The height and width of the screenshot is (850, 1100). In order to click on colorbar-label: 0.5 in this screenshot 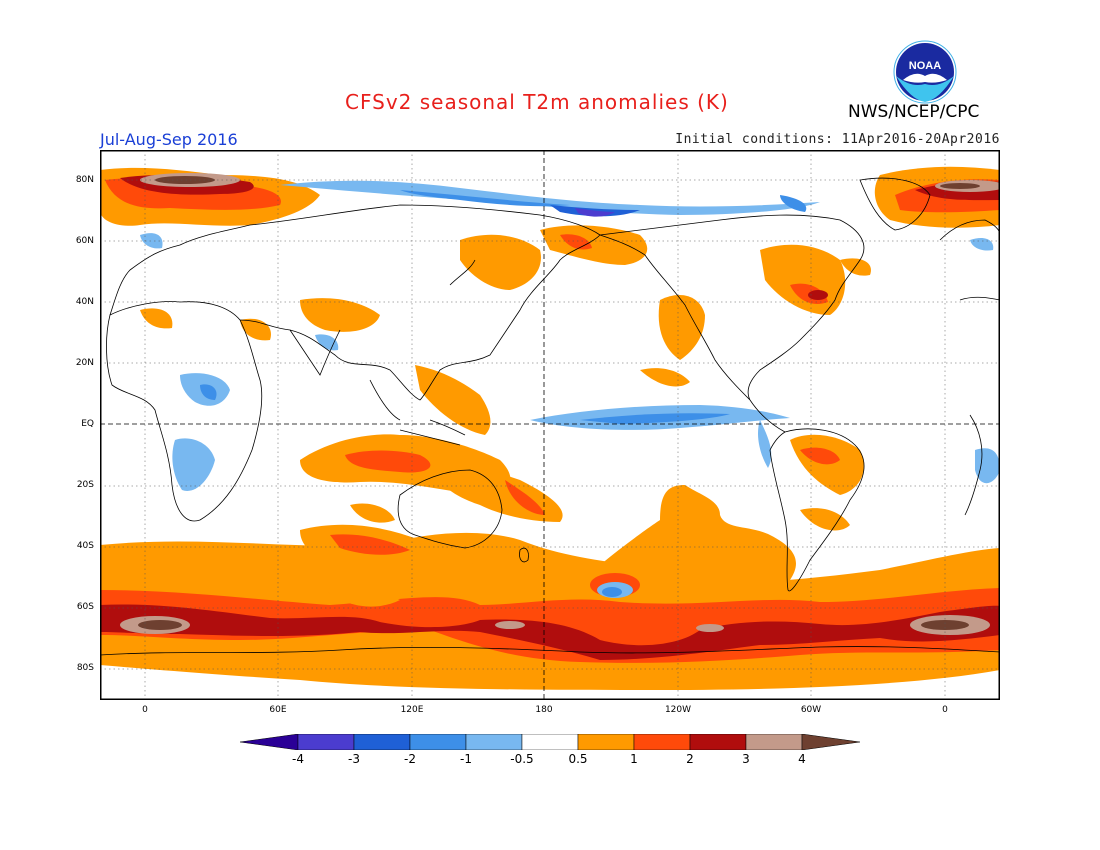, I will do `click(578, 759)`.